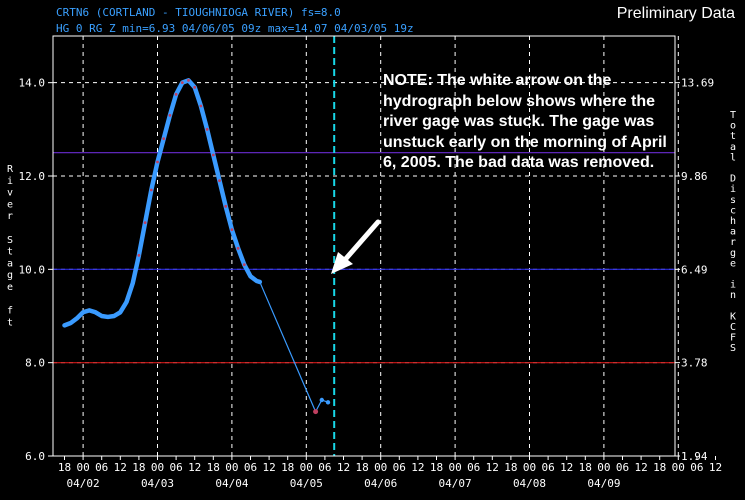  What do you see at coordinates (157, 483) in the screenshot?
I see `x-date-label: 04/03` at bounding box center [157, 483].